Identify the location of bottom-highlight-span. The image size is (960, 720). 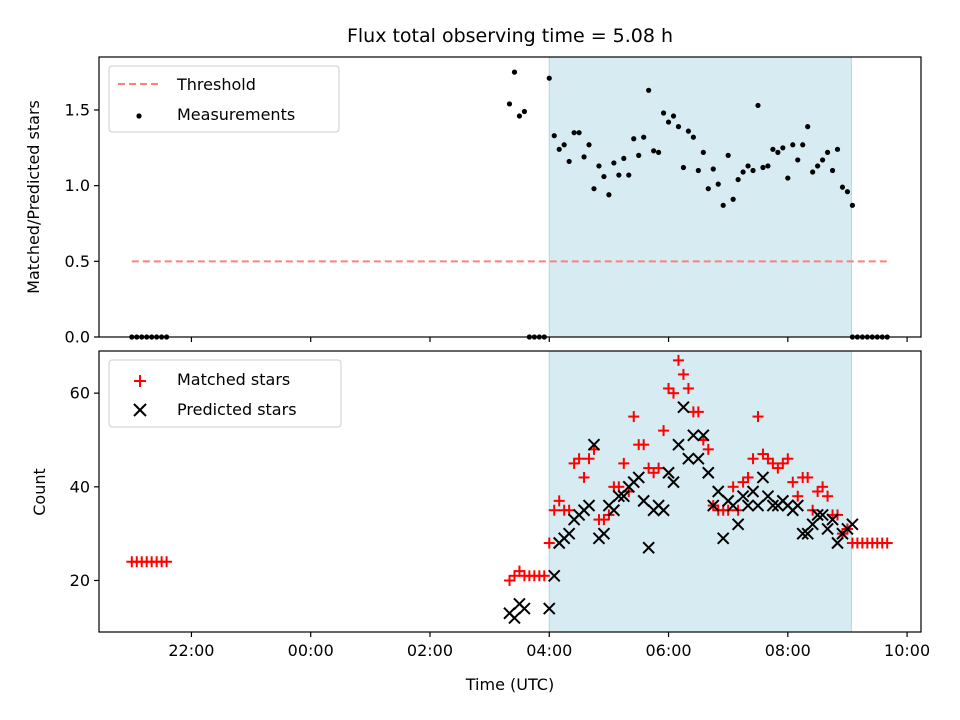
(700, 491).